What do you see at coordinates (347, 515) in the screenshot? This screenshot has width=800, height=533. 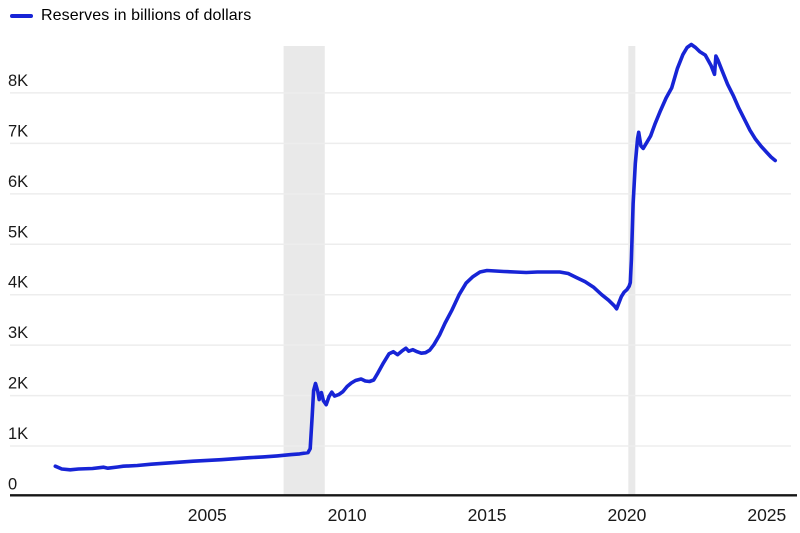 I see `x-tick-label: 2010` at bounding box center [347, 515].